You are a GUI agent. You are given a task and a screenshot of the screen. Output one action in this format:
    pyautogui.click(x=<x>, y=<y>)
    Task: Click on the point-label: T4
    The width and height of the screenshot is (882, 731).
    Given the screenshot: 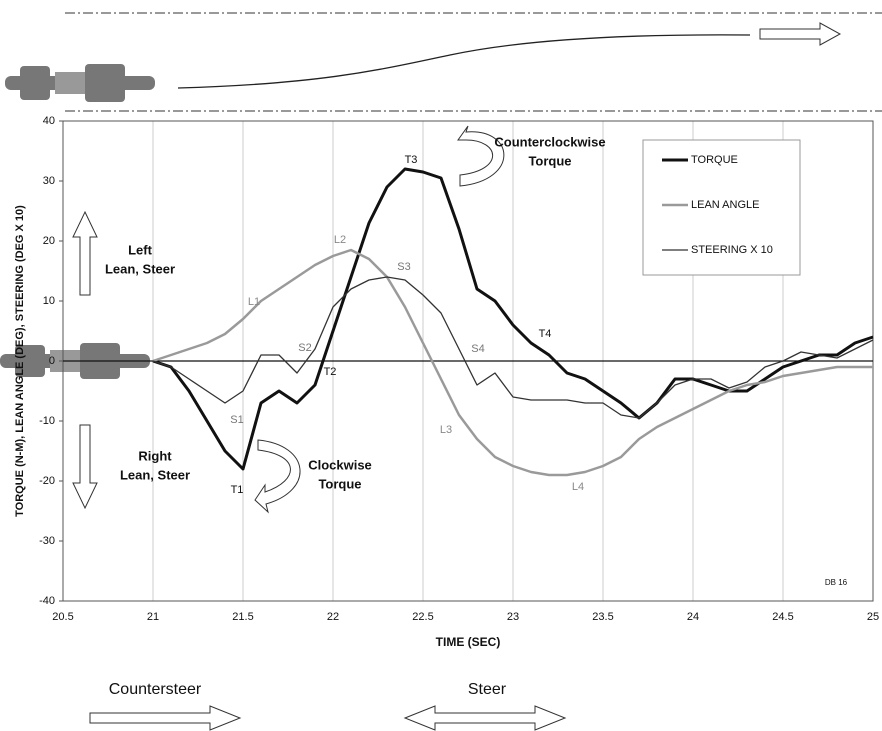 What is the action you would take?
    pyautogui.click(x=545, y=334)
    